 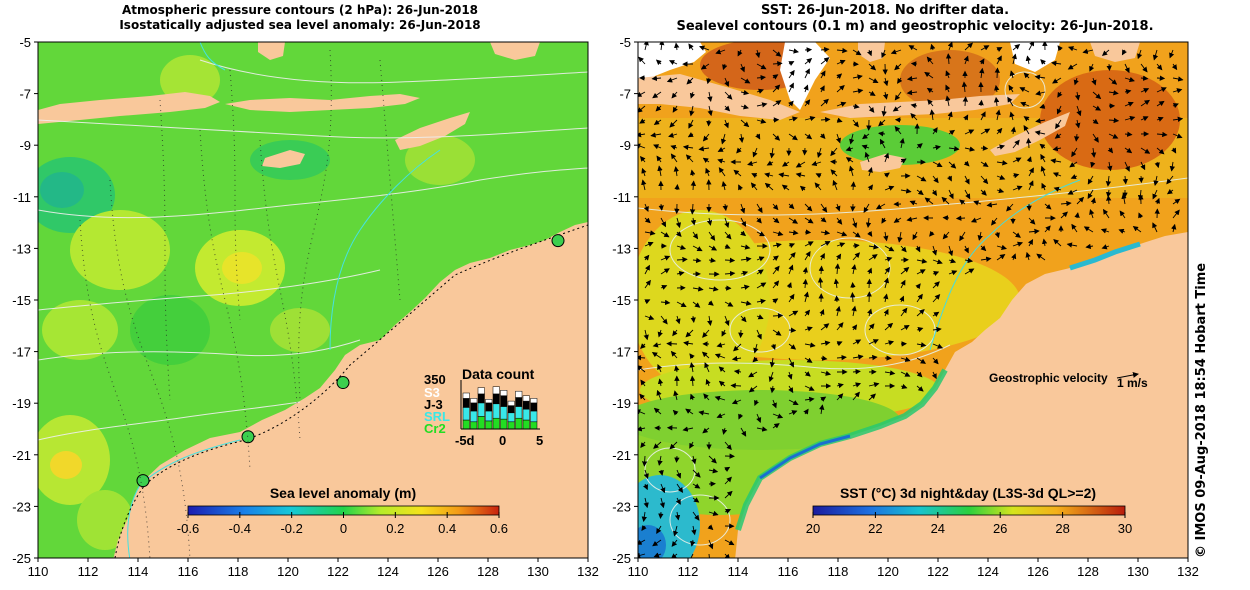 I want to click on x-tick-label: 122, so click(x=338, y=571).